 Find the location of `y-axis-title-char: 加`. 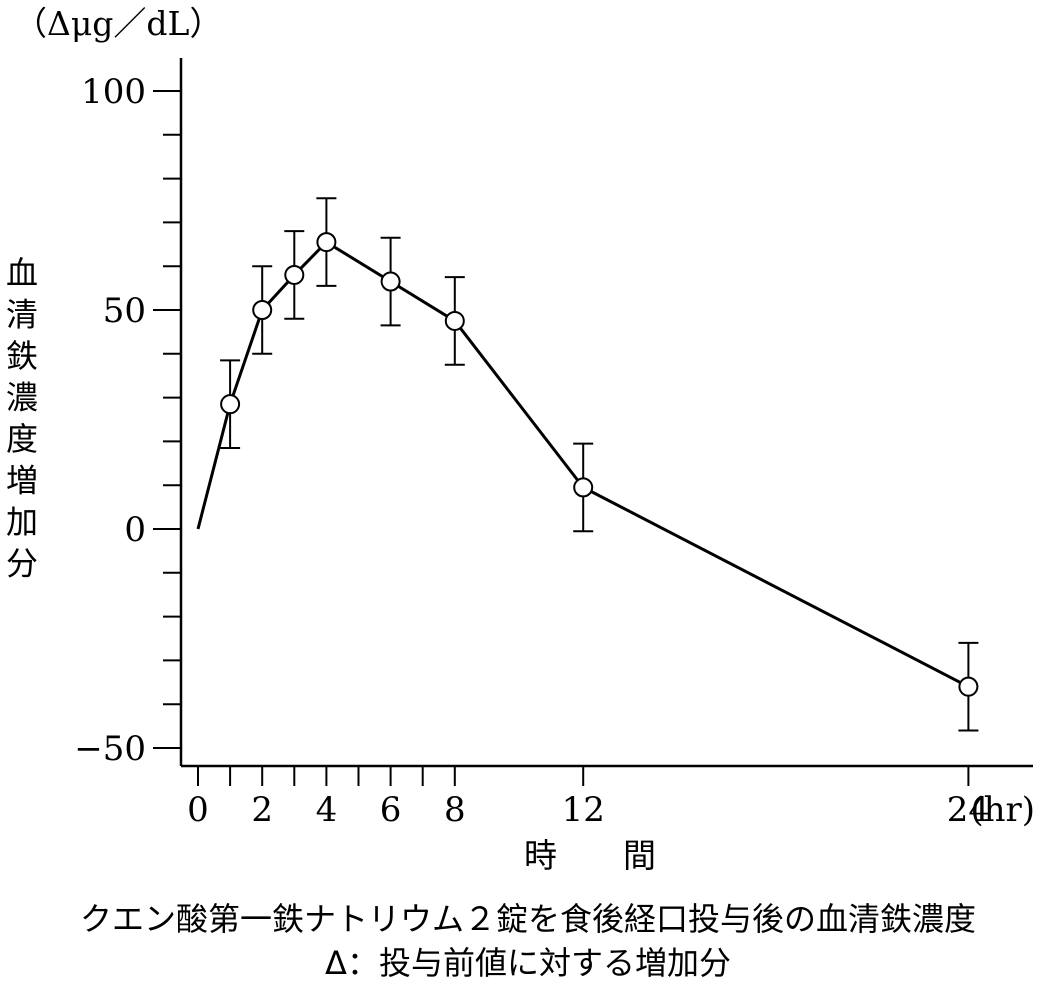

y-axis-title-char: 加 is located at coordinates (22, 522).